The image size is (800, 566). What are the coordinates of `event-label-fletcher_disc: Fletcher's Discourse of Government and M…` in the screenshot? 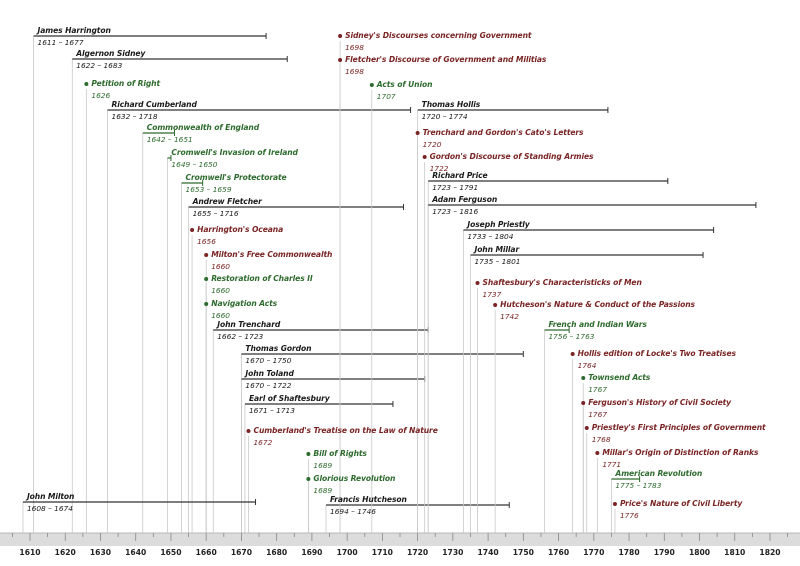 It's located at (446, 59).